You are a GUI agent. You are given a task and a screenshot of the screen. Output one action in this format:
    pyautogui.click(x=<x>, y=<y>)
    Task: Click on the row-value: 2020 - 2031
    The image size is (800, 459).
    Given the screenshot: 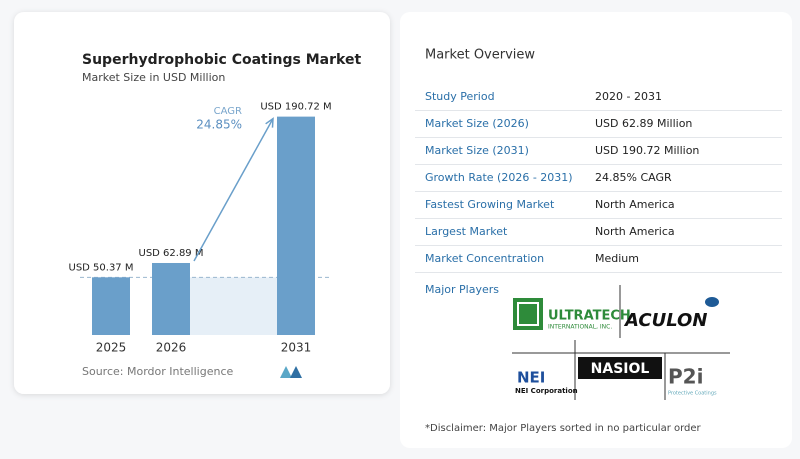 What is the action you would take?
    pyautogui.click(x=628, y=96)
    